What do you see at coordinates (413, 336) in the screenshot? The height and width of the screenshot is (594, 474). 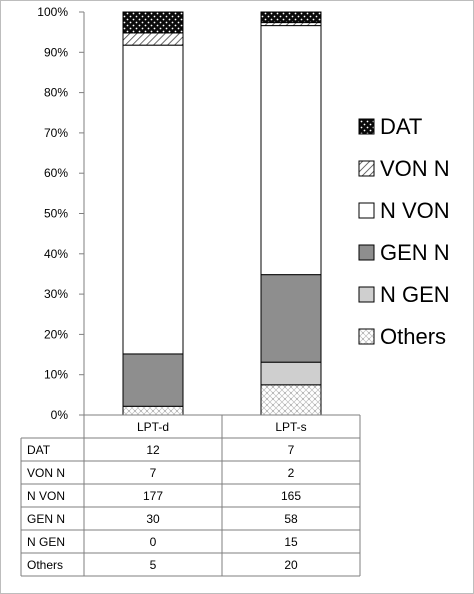 I see `legend-label-others: Others` at bounding box center [413, 336].